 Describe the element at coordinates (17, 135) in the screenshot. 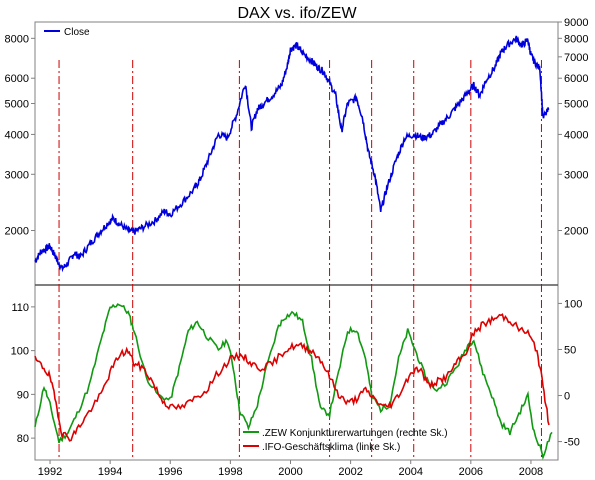

I see `top-left-axis-tick-label: 4000` at that location.